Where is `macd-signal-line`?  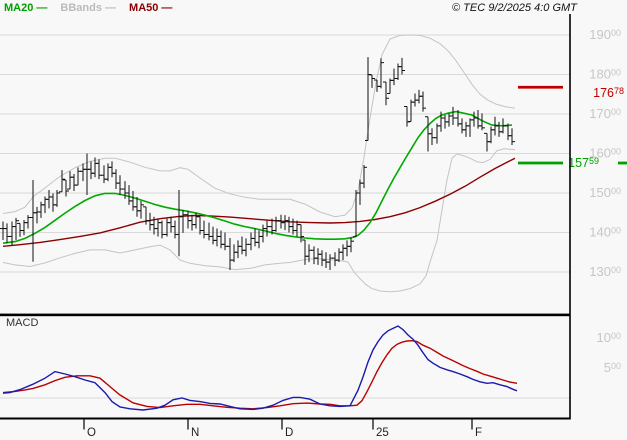 macd-signal-line is located at coordinates (260, 374).